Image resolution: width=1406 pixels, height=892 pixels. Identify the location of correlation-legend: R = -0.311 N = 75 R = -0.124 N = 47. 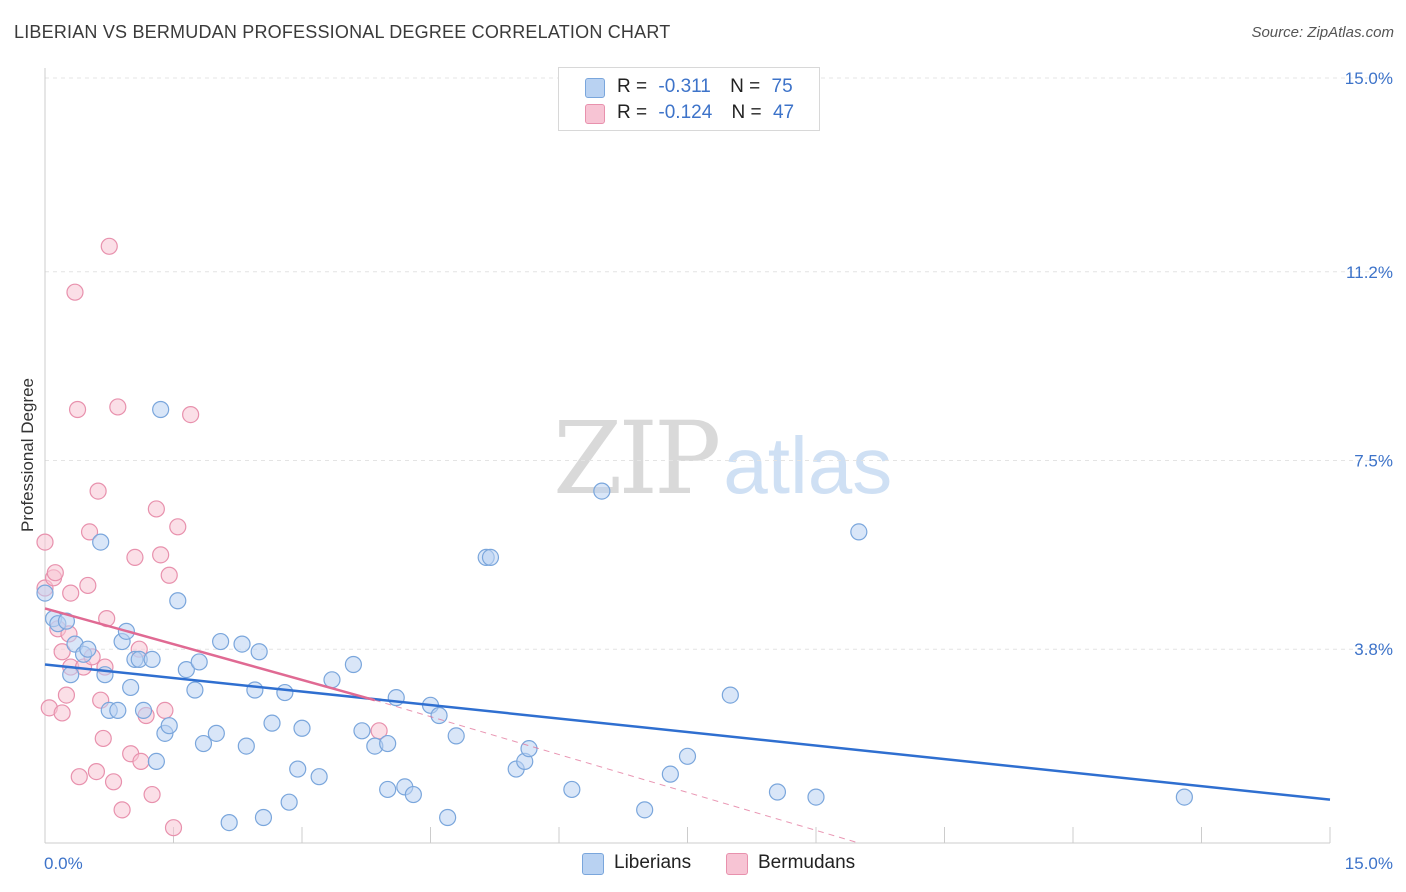
(689, 99).